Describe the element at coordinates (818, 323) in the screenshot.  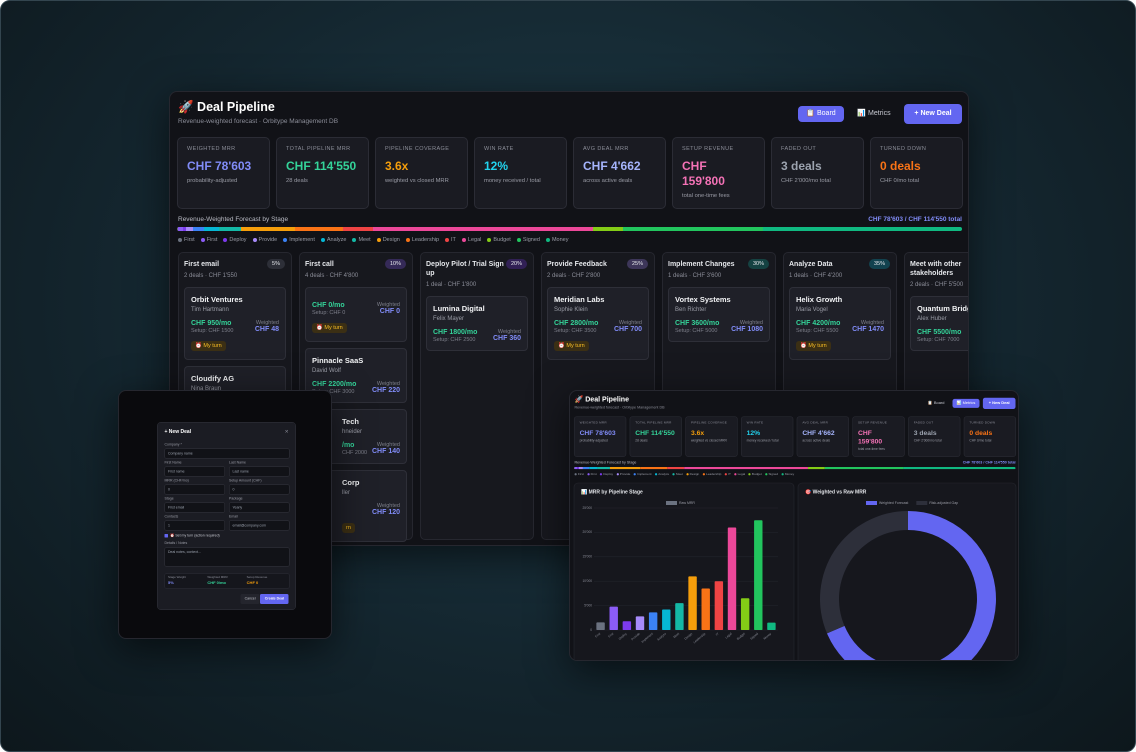
I see `mrr: CHF 4200/mo` at that location.